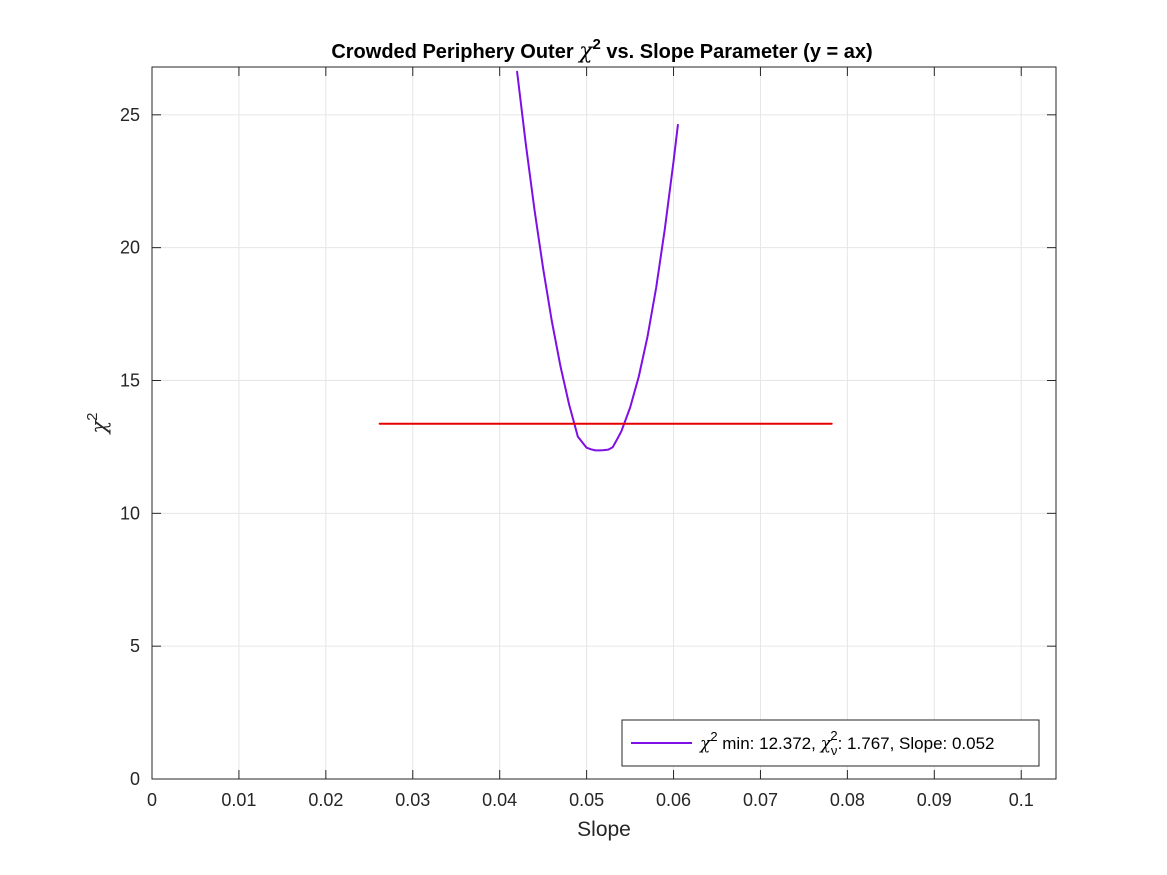 Image resolution: width=1167 pixels, height=875 pixels. I want to click on x-tick-label: 0, so click(152, 800).